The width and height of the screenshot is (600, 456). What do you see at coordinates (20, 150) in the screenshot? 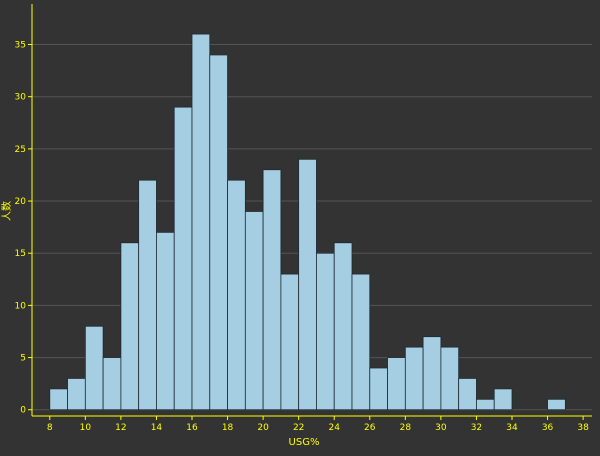
I see `y-tick-label: 25` at bounding box center [20, 150].